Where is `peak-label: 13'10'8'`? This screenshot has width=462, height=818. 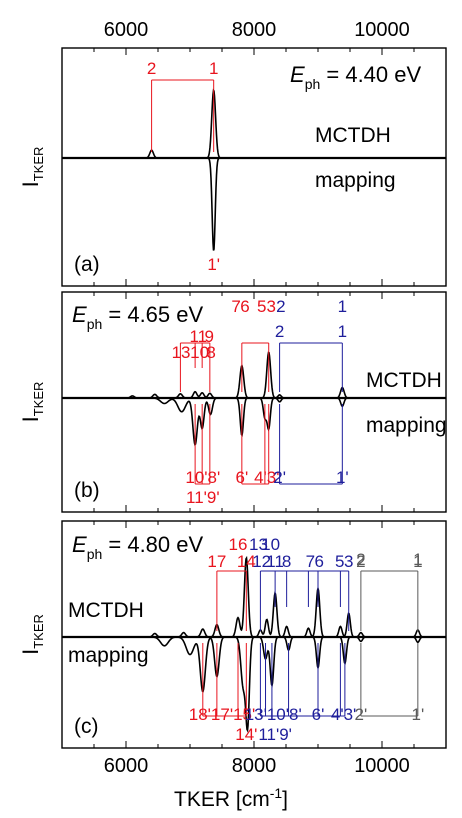
peak-label: 13'10'8' is located at coordinates (273, 714).